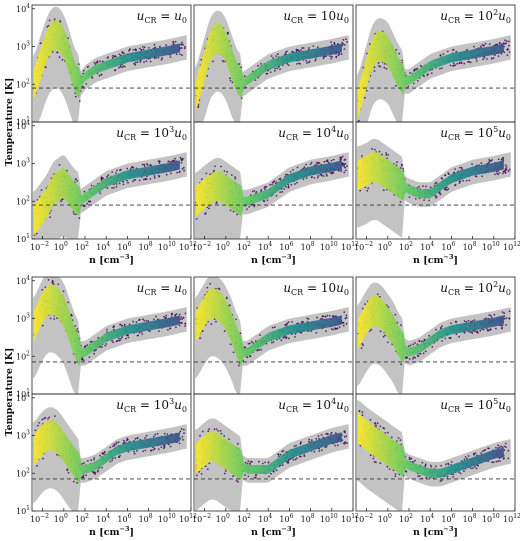 This screenshot has height=541, width=520. I want to click on grey-envelope, so click(434, 70).